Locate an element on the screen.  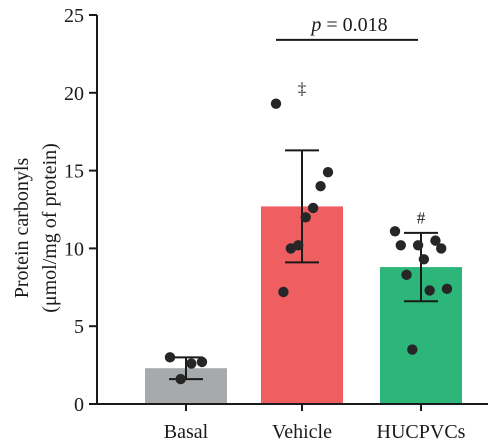
x-tick-label: Vehicle is located at coordinates (302, 432).